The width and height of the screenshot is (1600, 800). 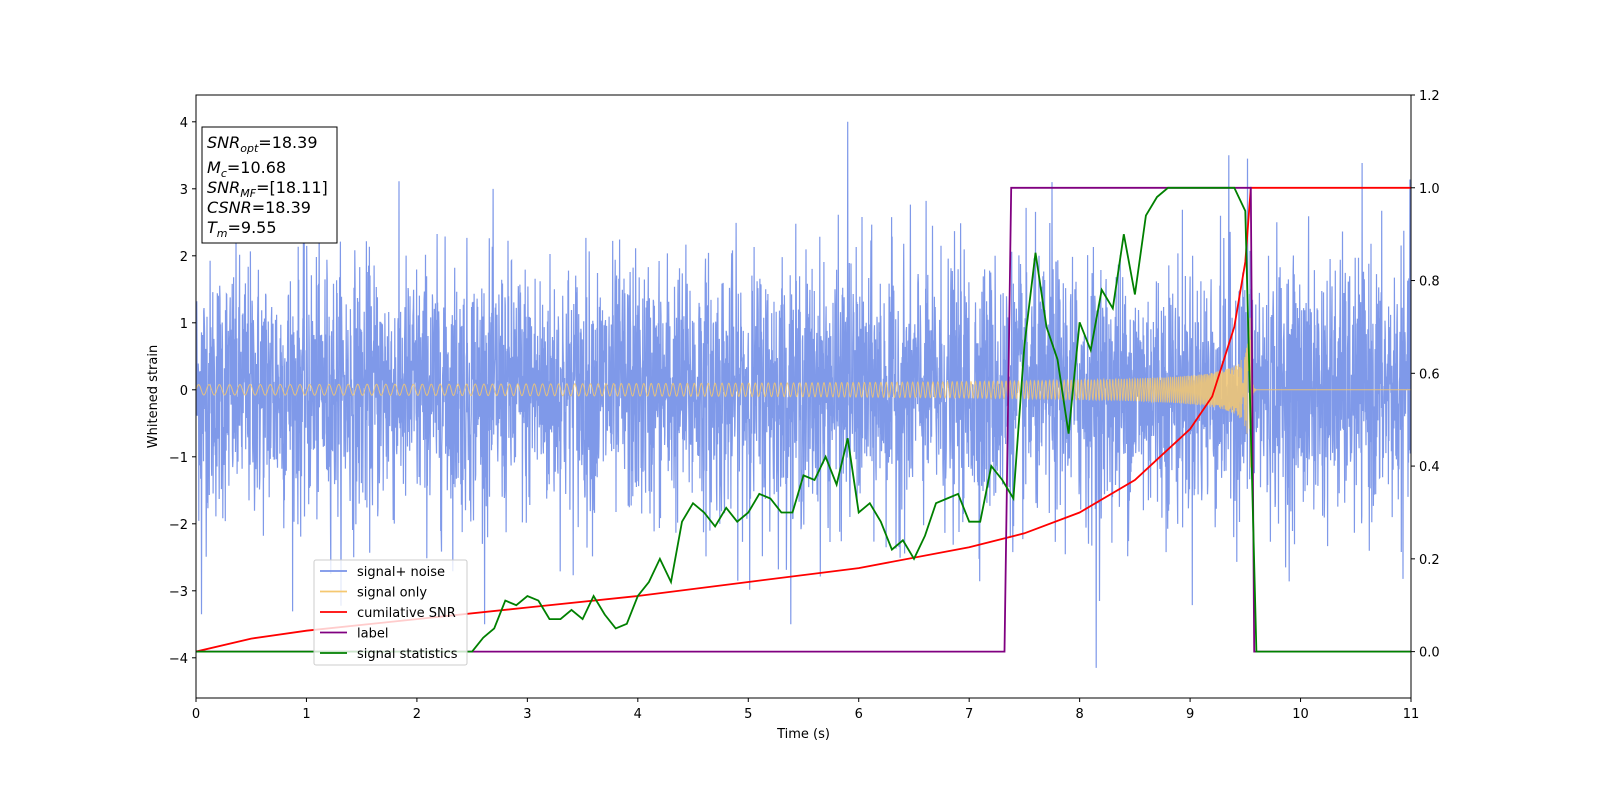 I want to click on y-axis-left: −4 −3 −2 −1 0 1 2 3 4, so click(x=182, y=391).